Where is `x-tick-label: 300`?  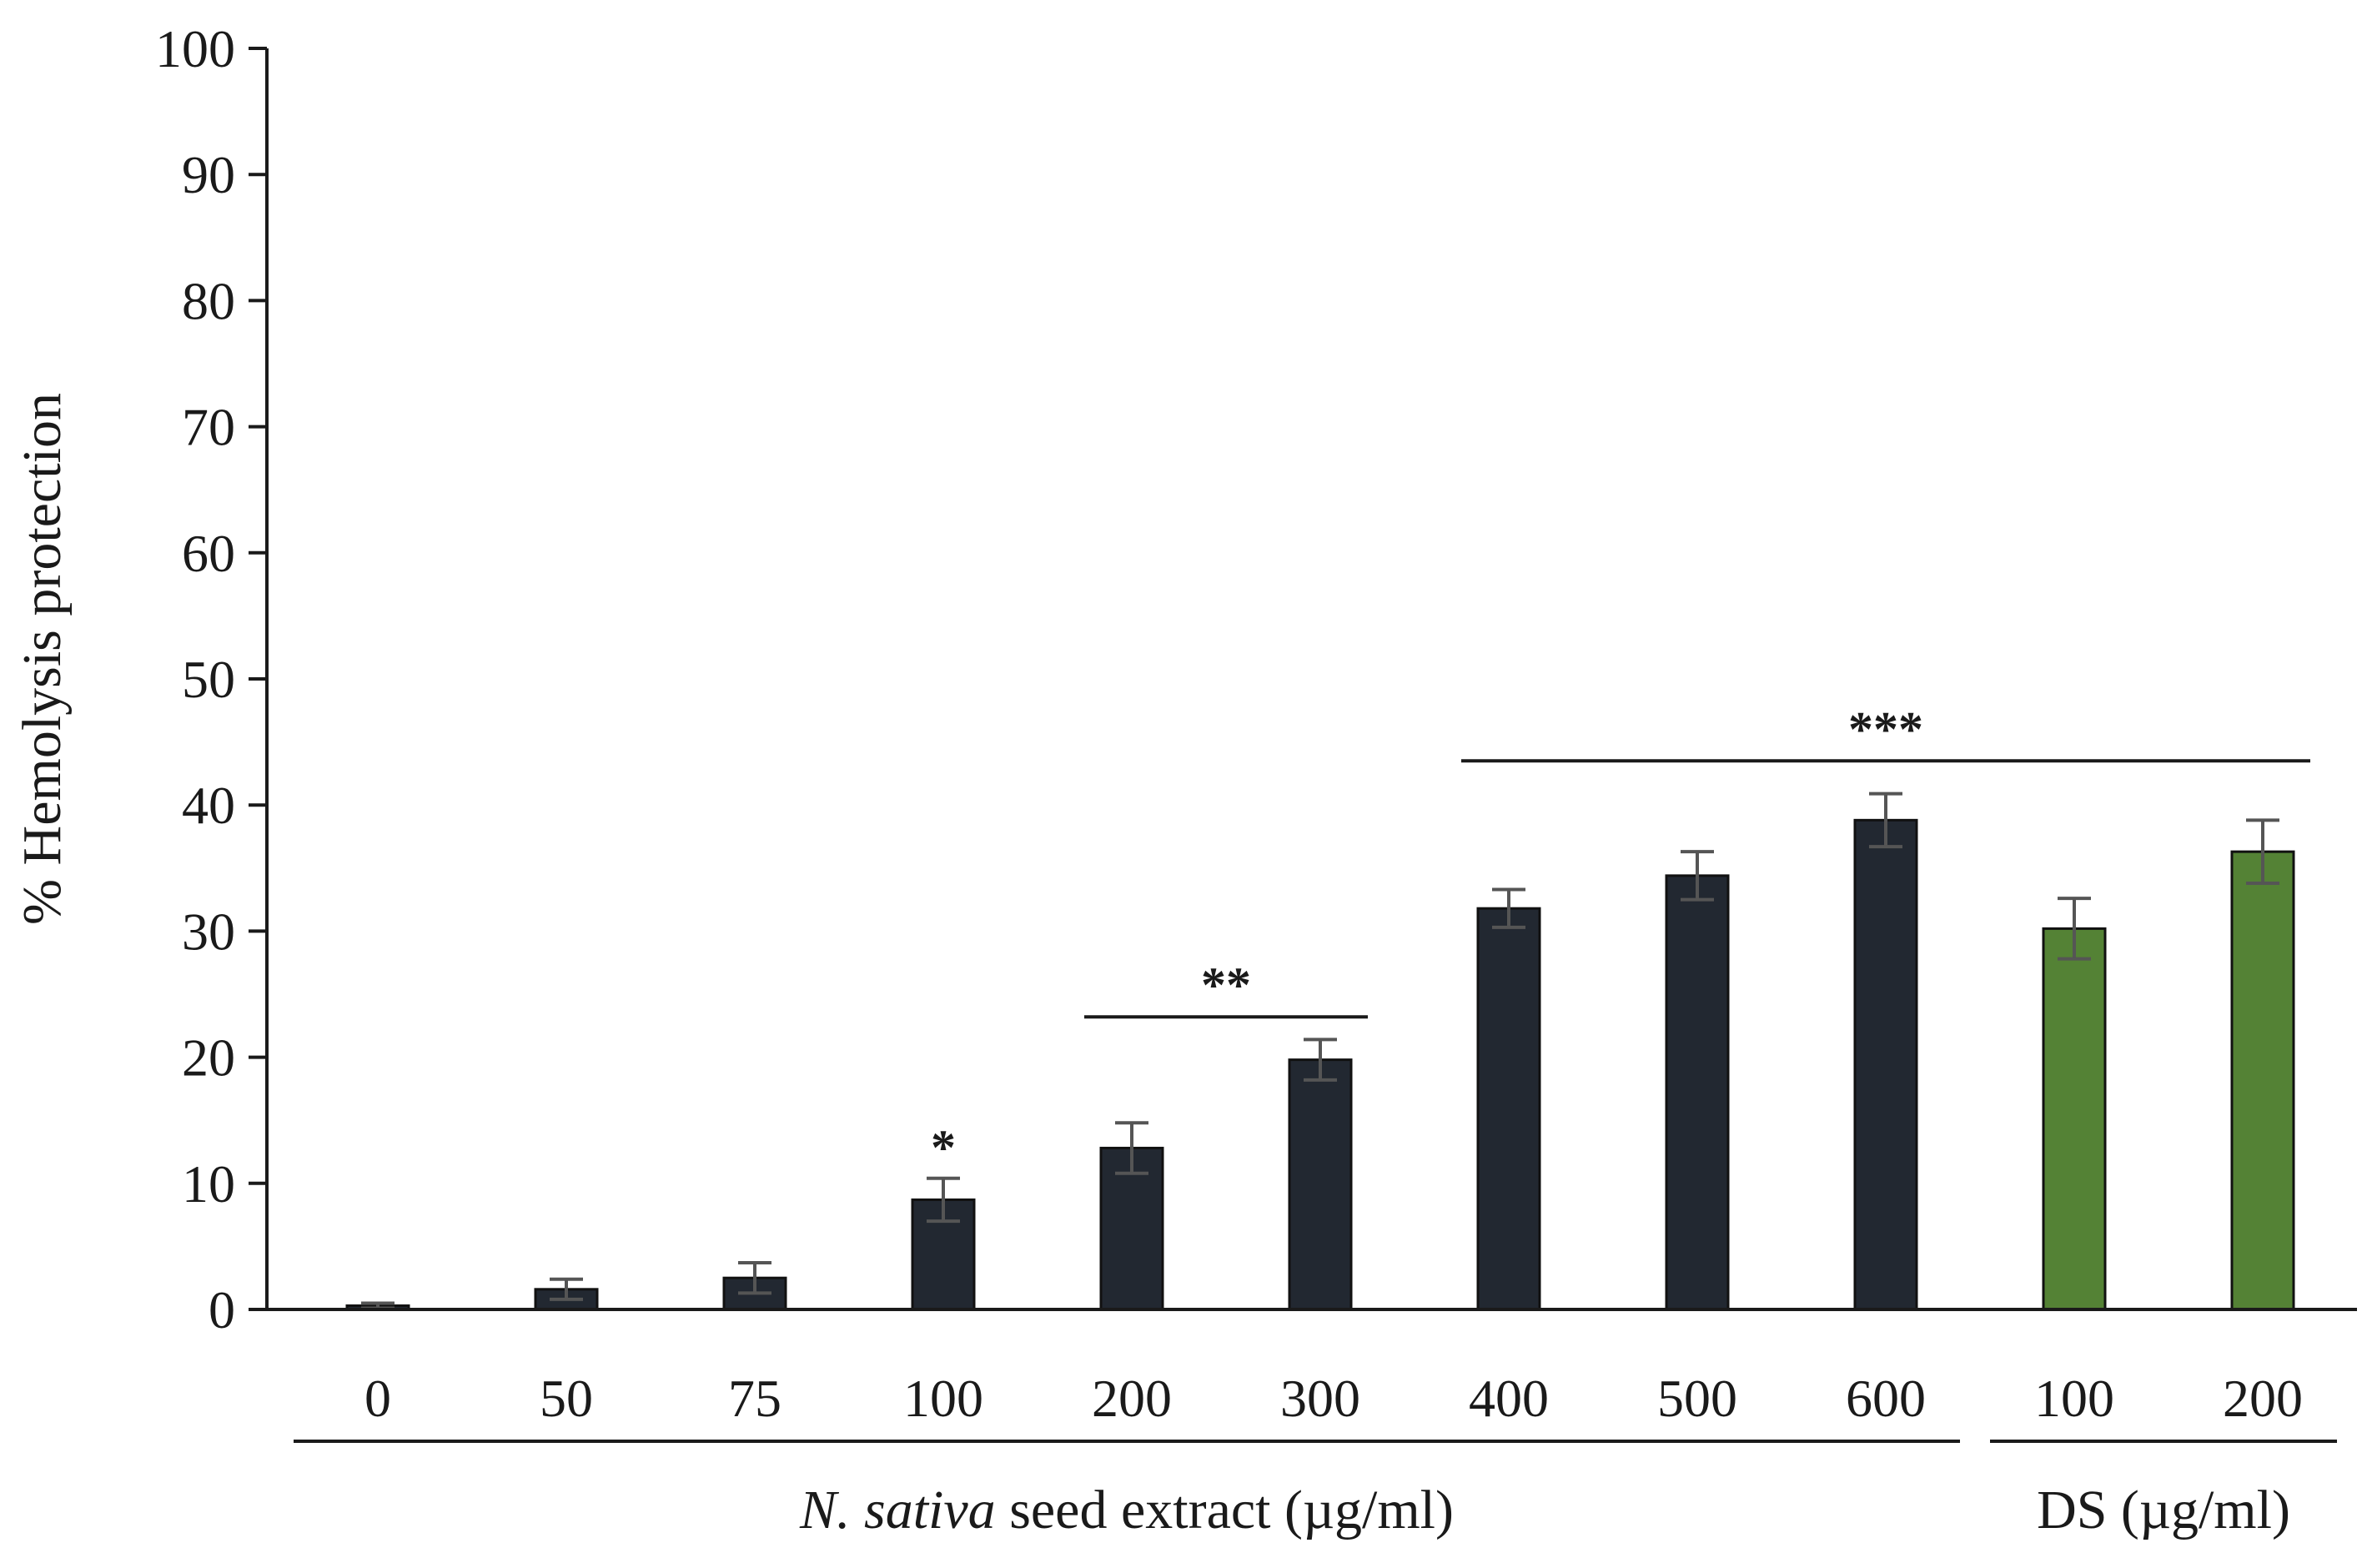
x-tick-label: 300 is located at coordinates (1320, 1398).